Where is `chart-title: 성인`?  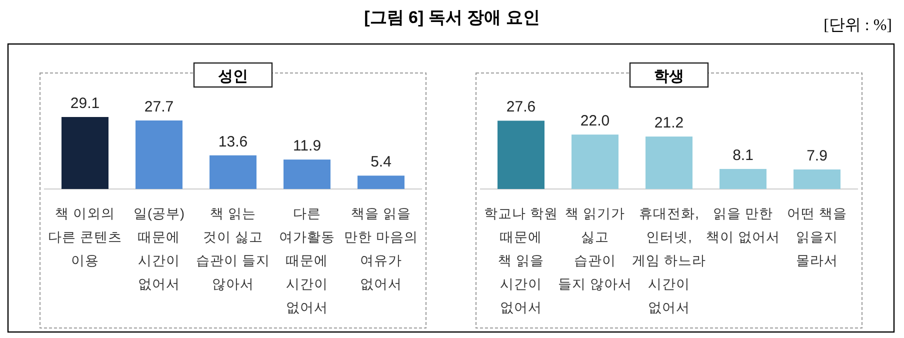
chart-title: 성인 is located at coordinates (233, 76).